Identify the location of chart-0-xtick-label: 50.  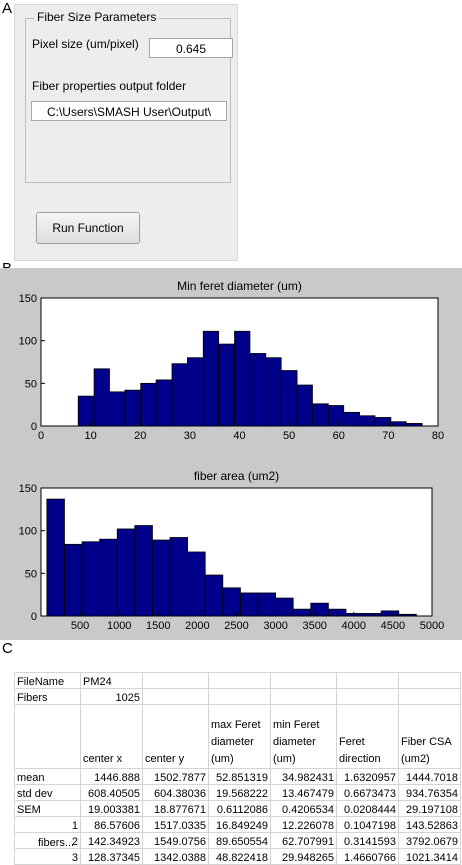
(289, 436).